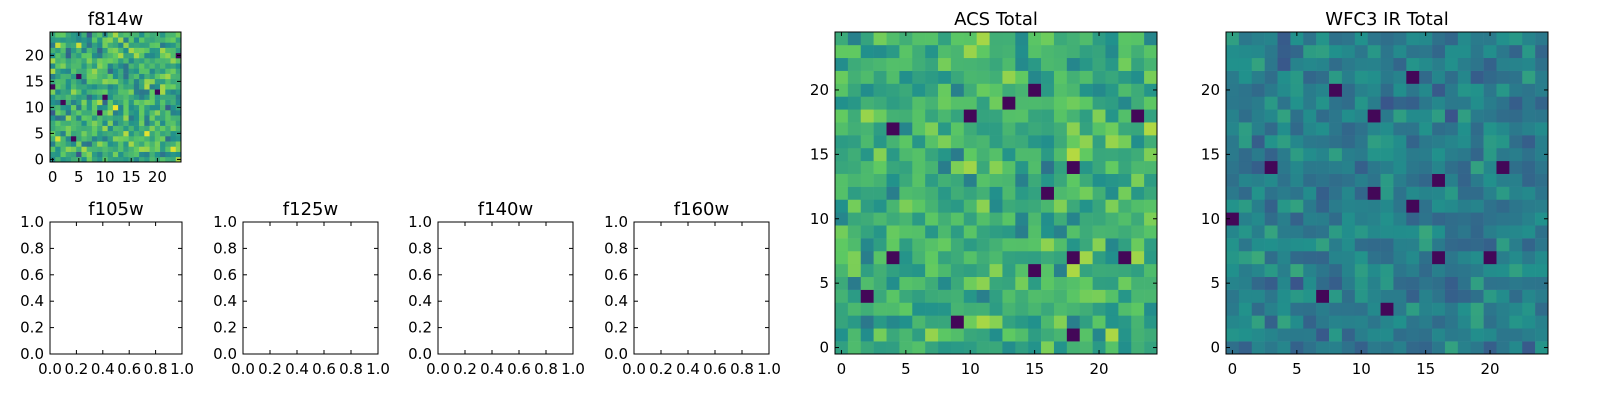 The height and width of the screenshot is (404, 1600). Describe the element at coordinates (310, 288) in the screenshot. I see `axes-frame` at that location.